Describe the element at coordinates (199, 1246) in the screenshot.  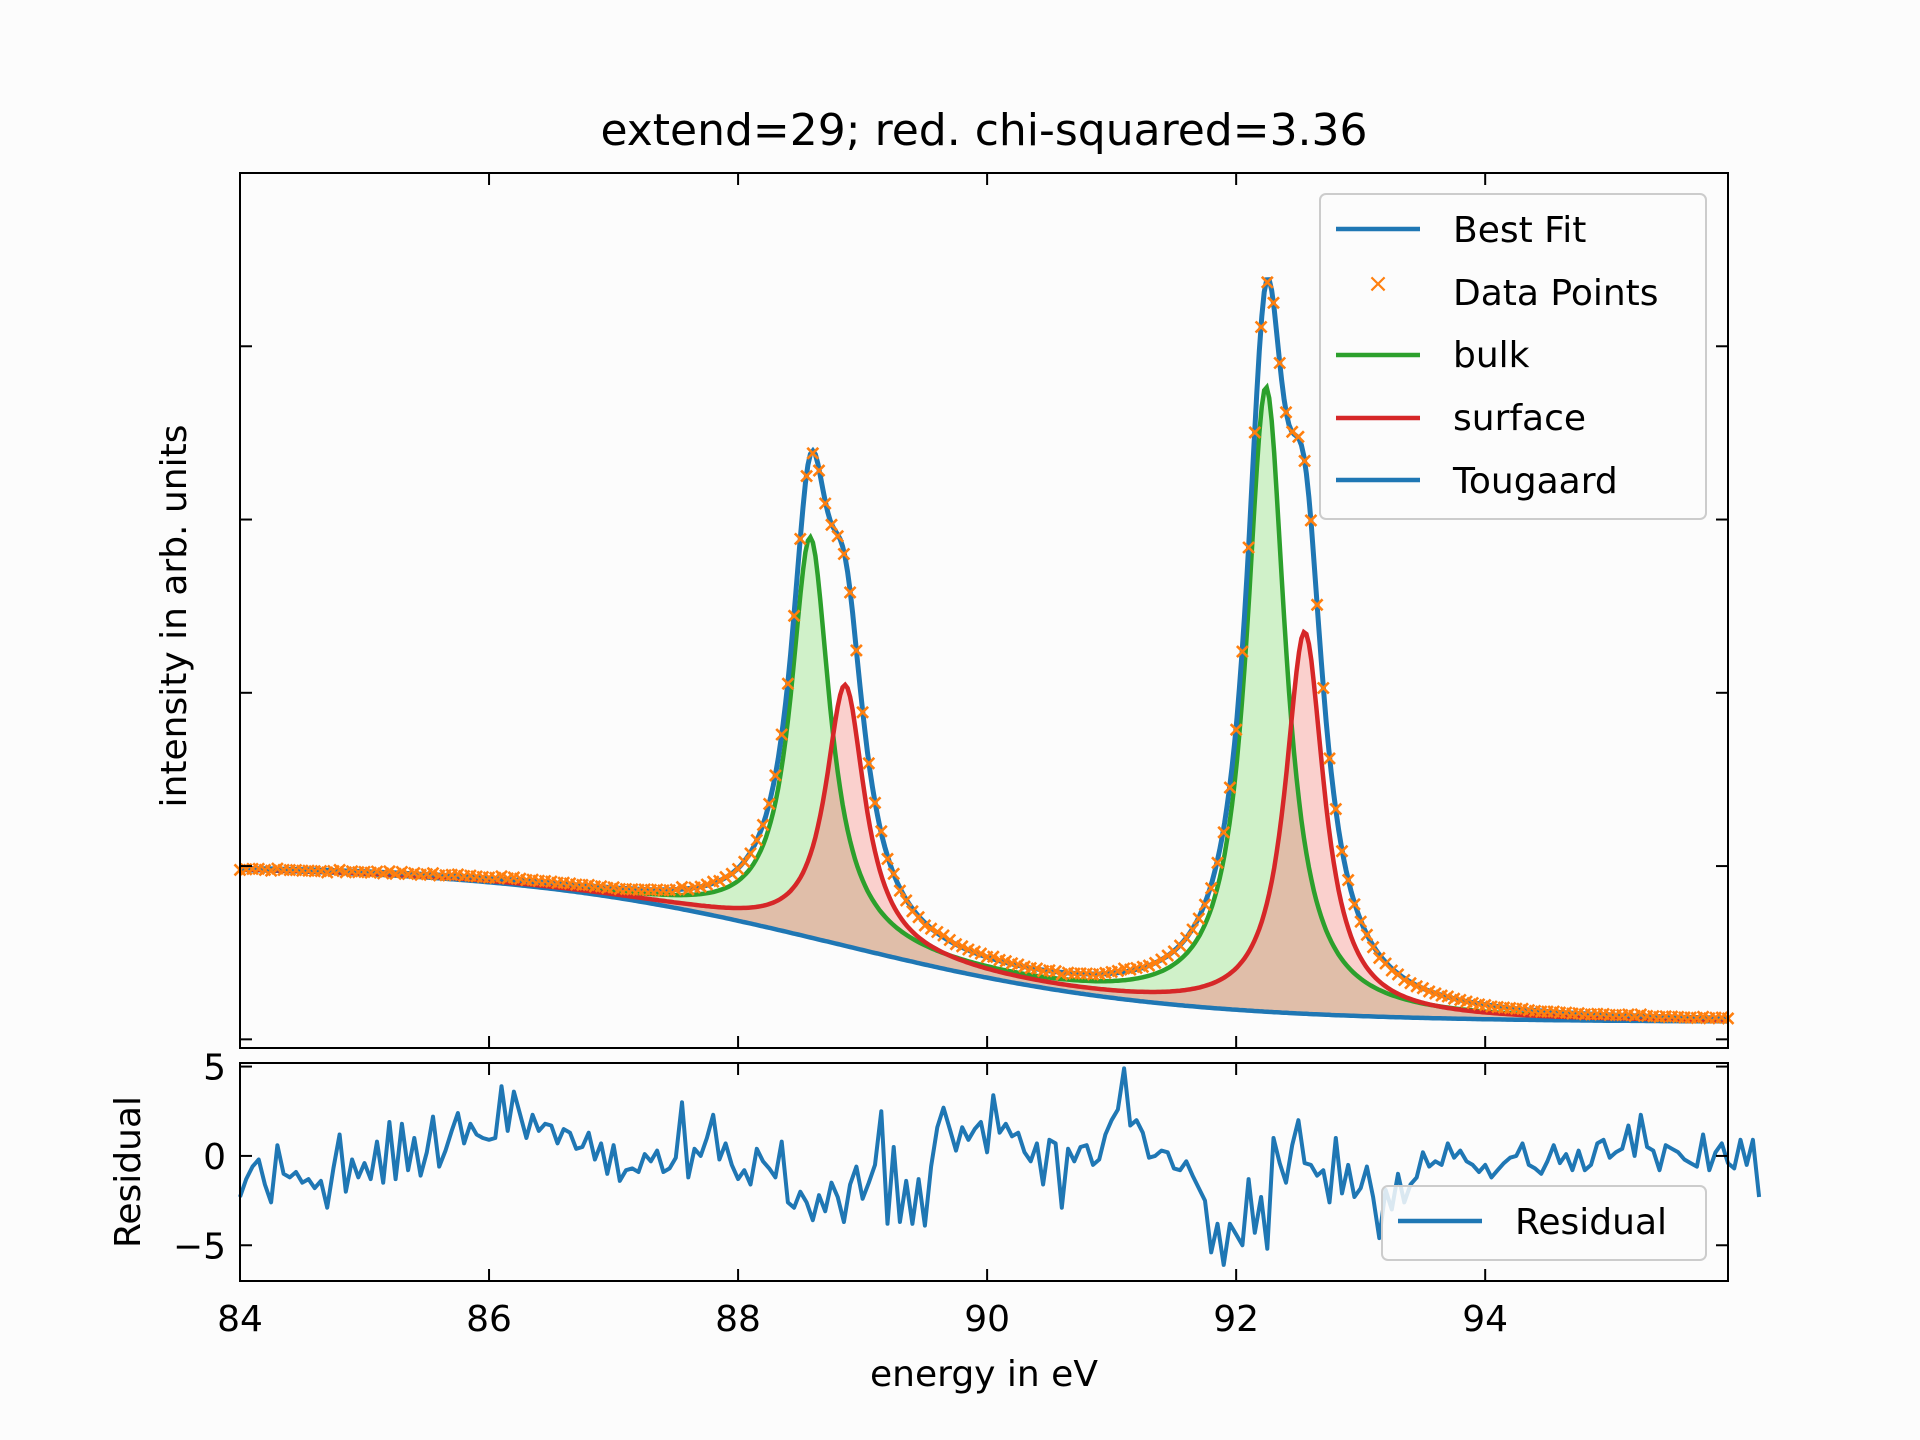
I see `residual-y-tick-label: −5` at that location.